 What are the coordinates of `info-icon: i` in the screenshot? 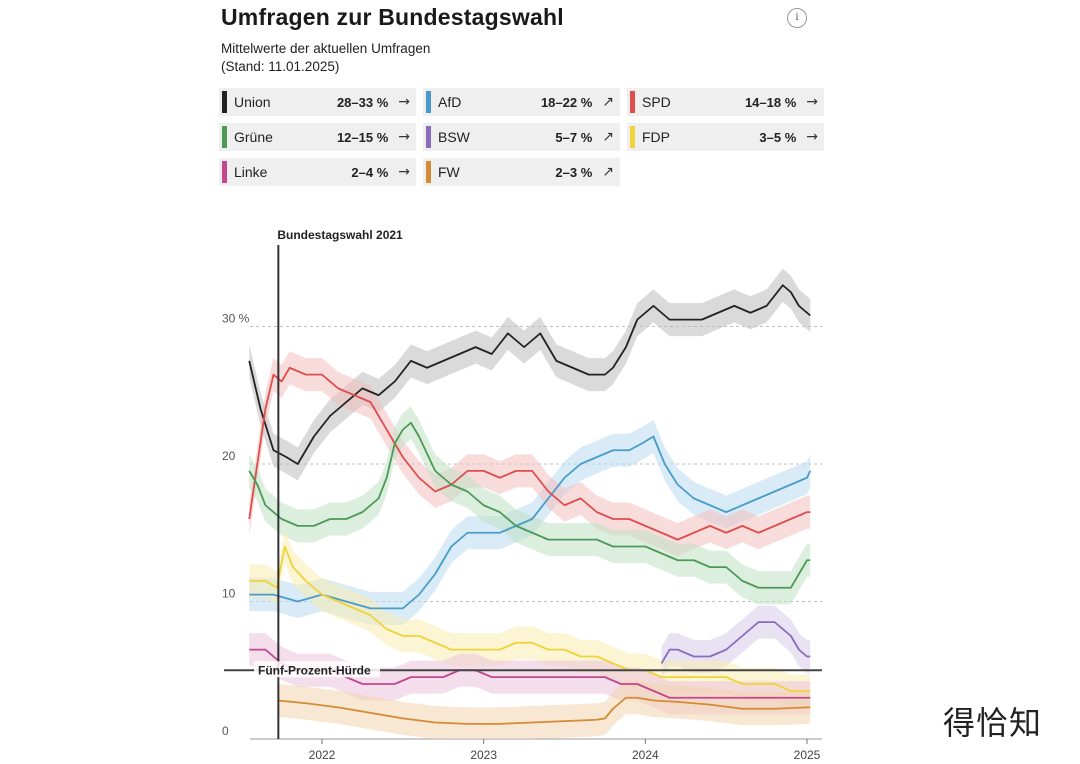 It's located at (797, 18).